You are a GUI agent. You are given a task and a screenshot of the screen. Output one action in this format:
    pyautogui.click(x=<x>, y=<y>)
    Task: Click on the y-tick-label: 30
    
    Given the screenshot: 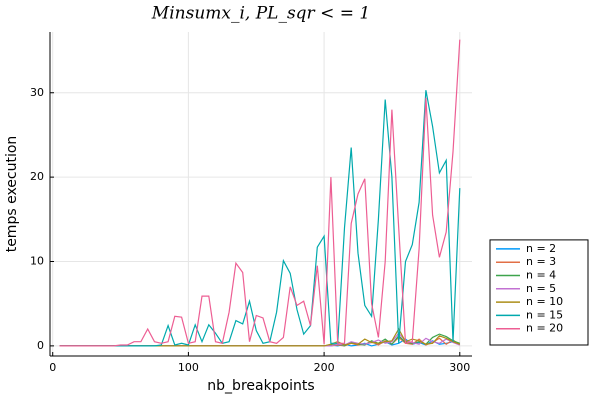 What is the action you would take?
    pyautogui.click(x=37, y=92)
    